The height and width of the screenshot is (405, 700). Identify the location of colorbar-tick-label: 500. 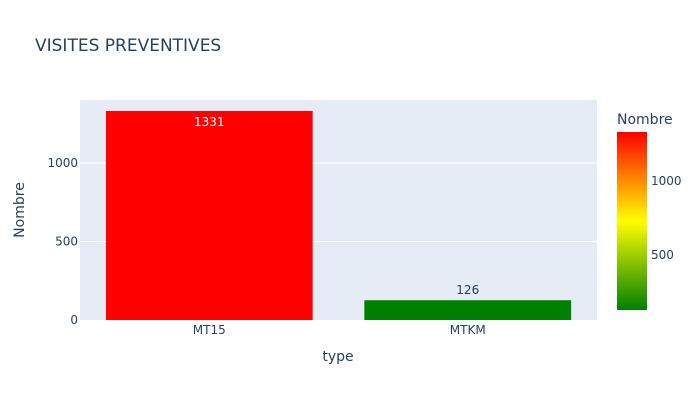
(662, 255).